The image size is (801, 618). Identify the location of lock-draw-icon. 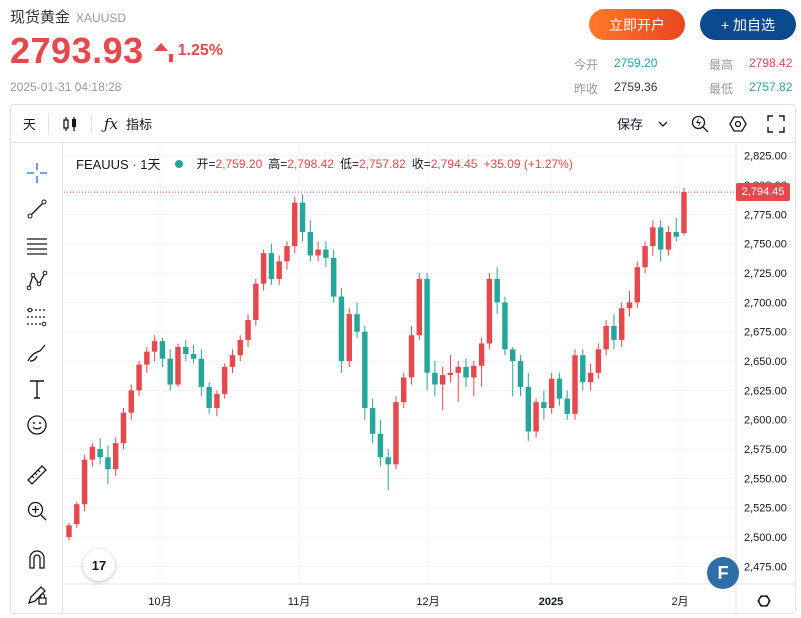
(37, 595).